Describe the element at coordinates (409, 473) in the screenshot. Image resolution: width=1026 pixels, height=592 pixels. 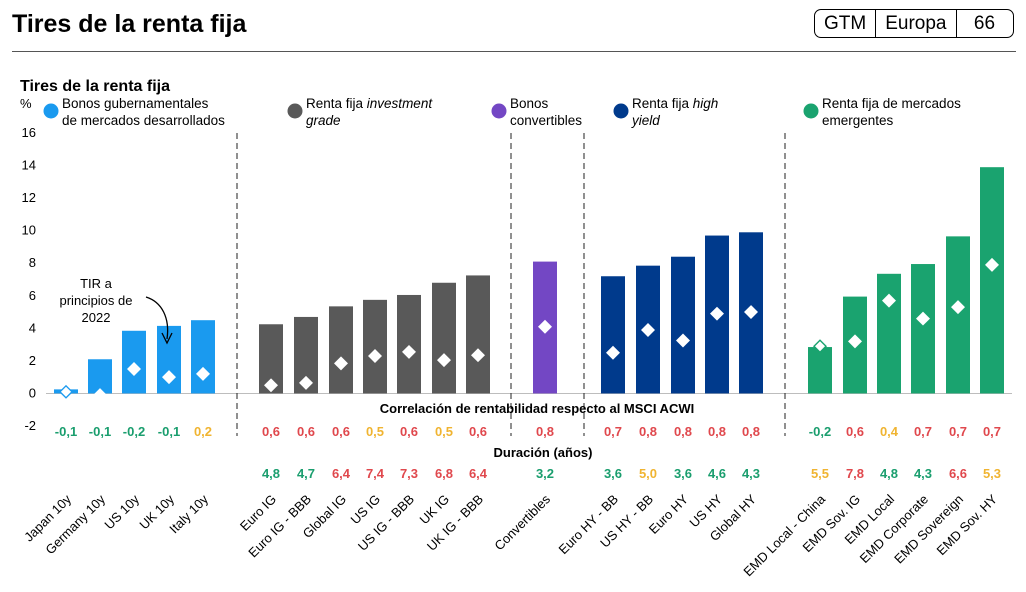
I see `duration-value: 7,3` at that location.